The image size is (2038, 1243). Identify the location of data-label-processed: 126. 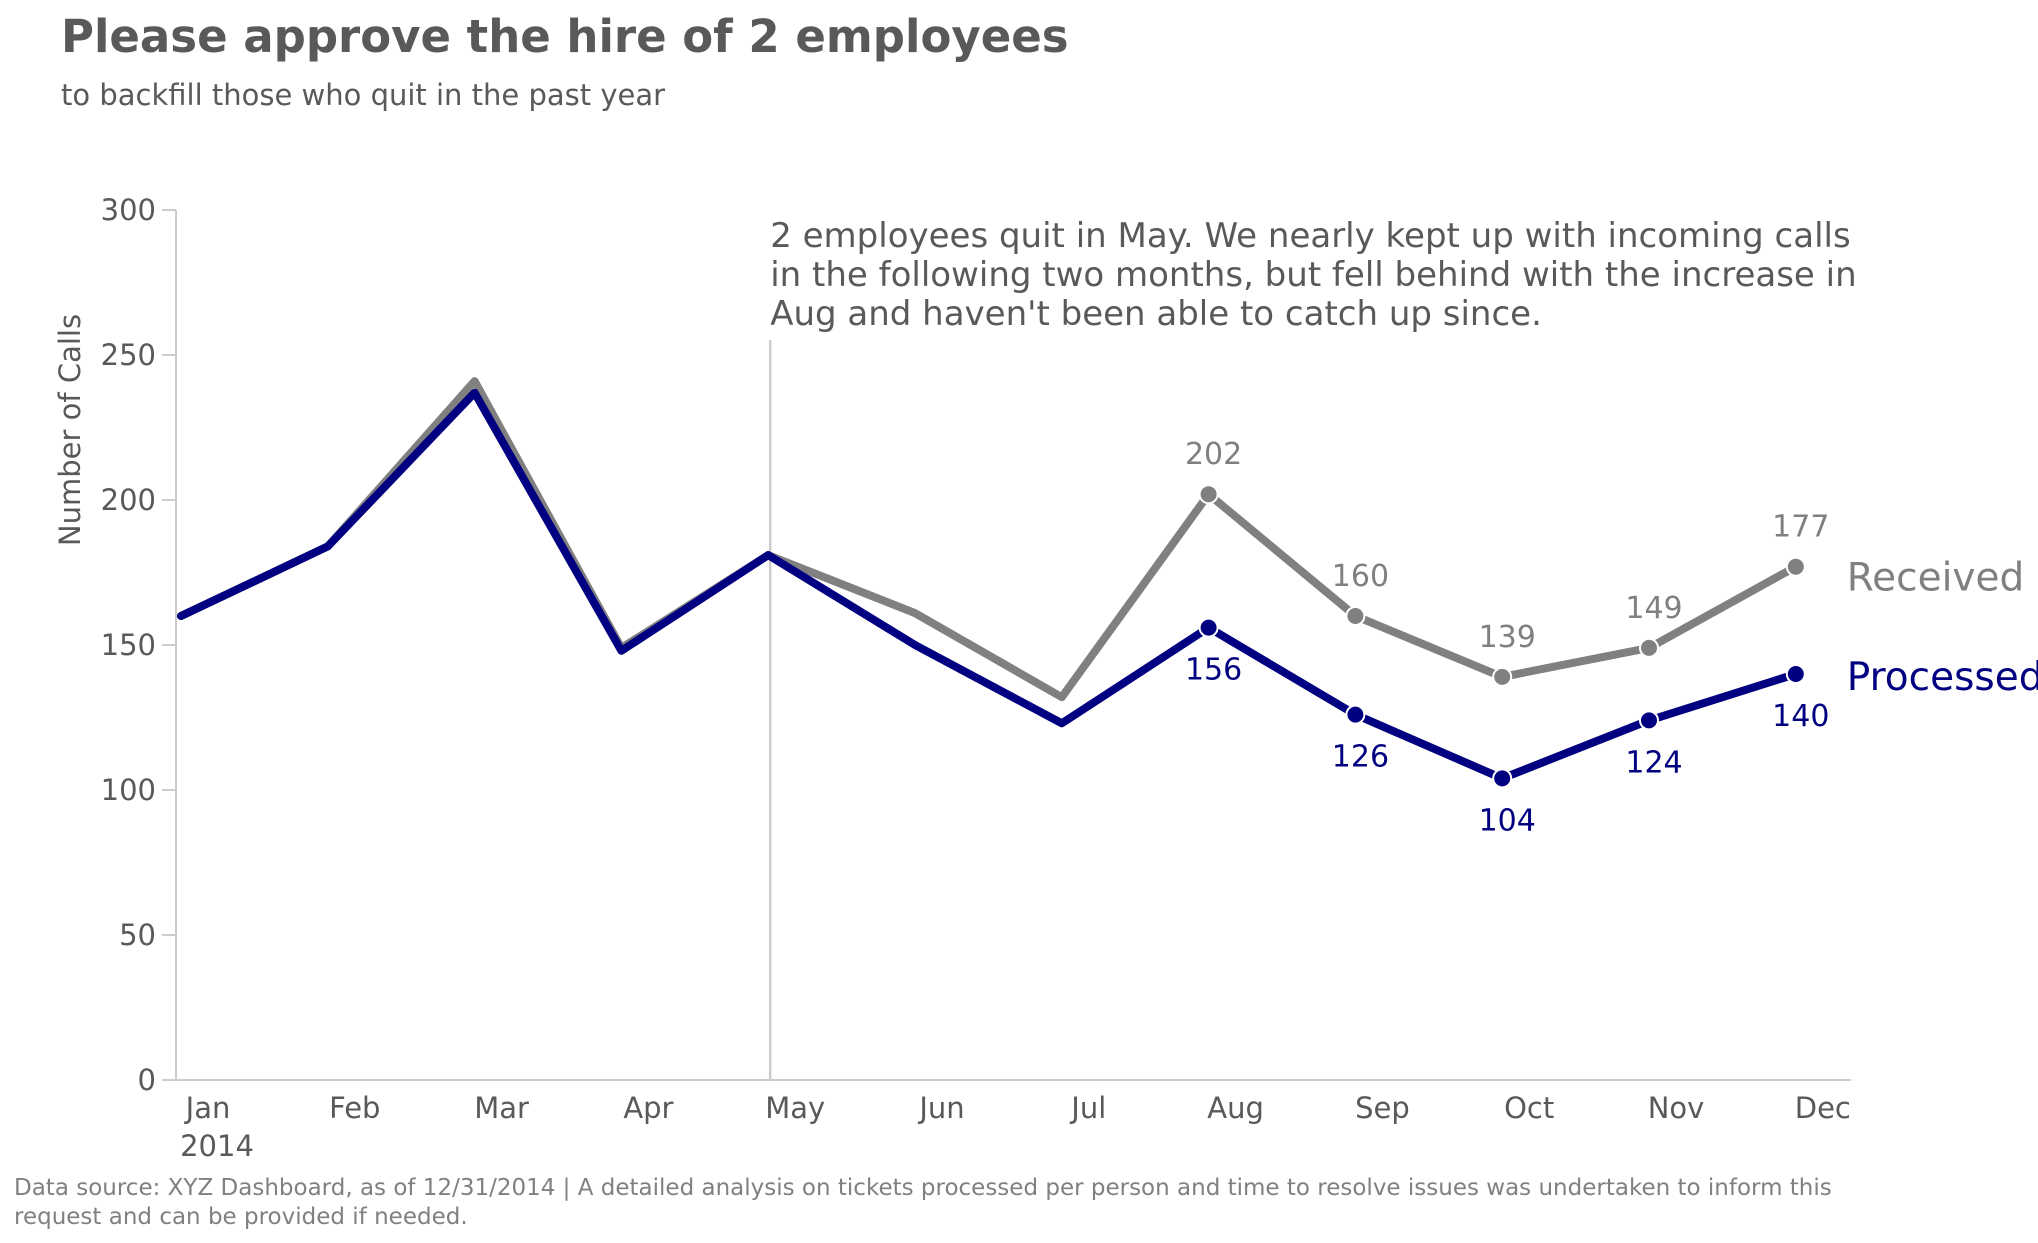
(1360, 757).